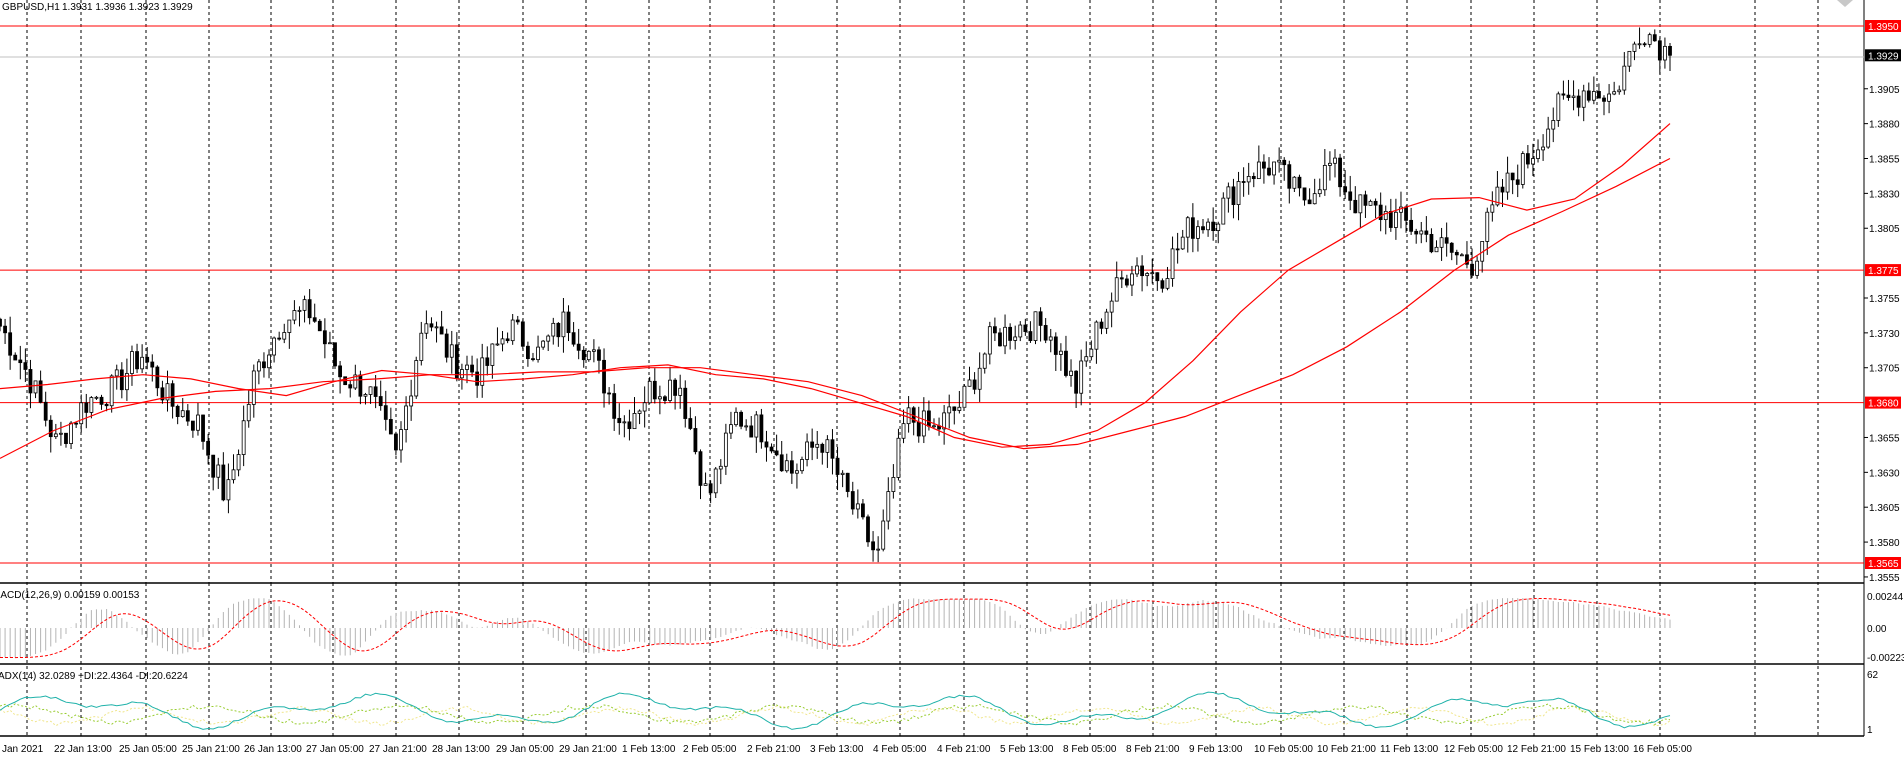 The image size is (1904, 760). Describe the element at coordinates (1536, 749) in the screenshot. I see `time-tick-label: 12 Feb 21:00` at that location.